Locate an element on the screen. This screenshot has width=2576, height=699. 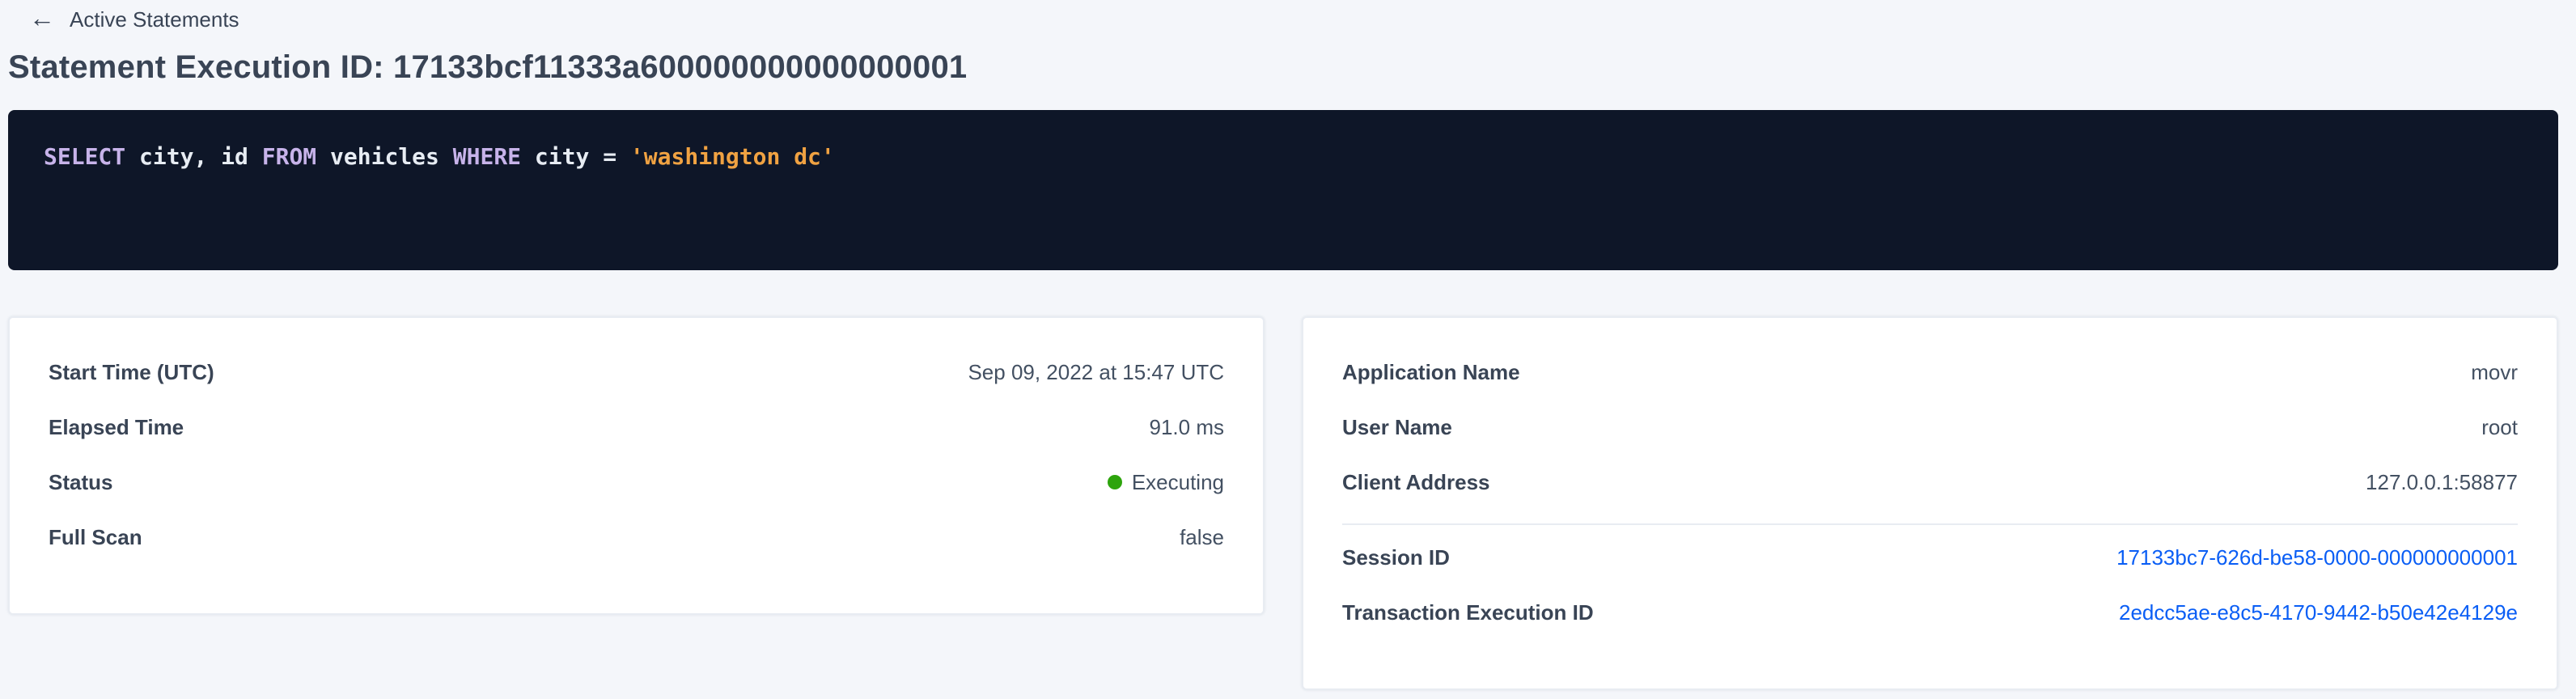
sql-token-plain: city = is located at coordinates (575, 156).